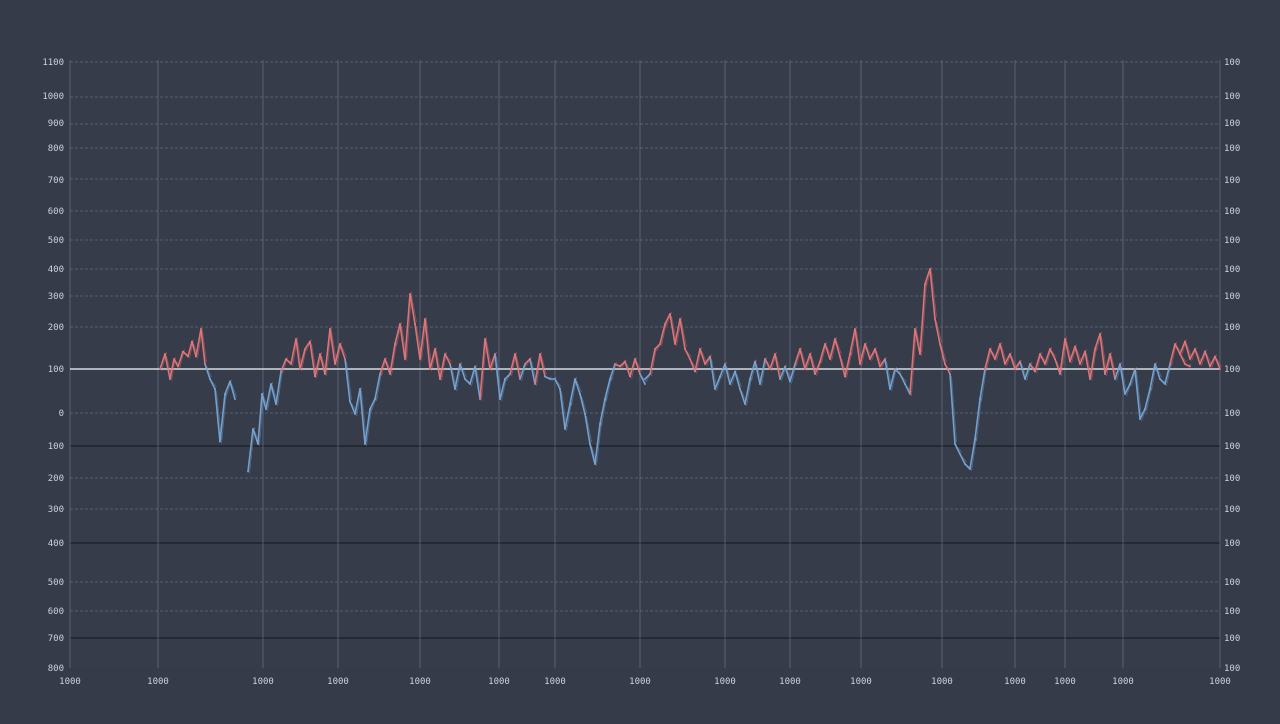 The image size is (1280, 724). Describe the element at coordinates (56, 181) in the screenshot. I see `y-tick-label-left: 700` at that location.